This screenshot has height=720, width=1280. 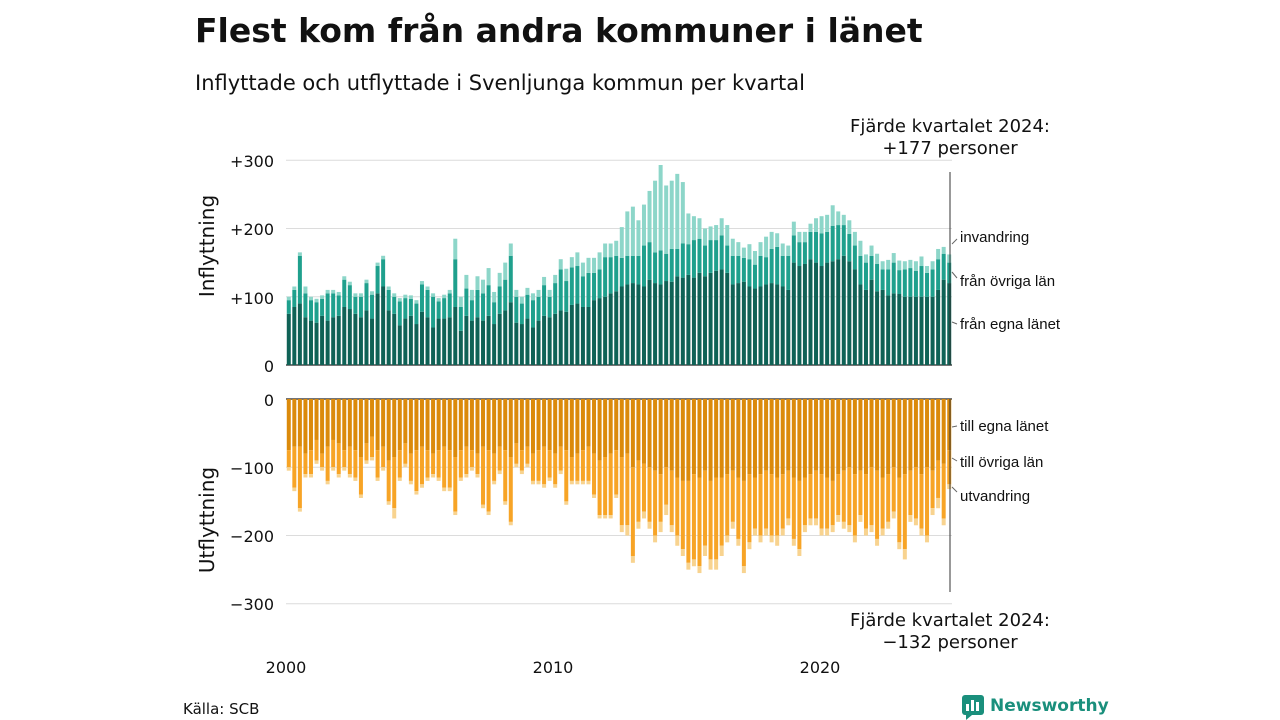 I want to click on legend-label-till-egna-lanet: till egna länet, so click(x=1004, y=426).